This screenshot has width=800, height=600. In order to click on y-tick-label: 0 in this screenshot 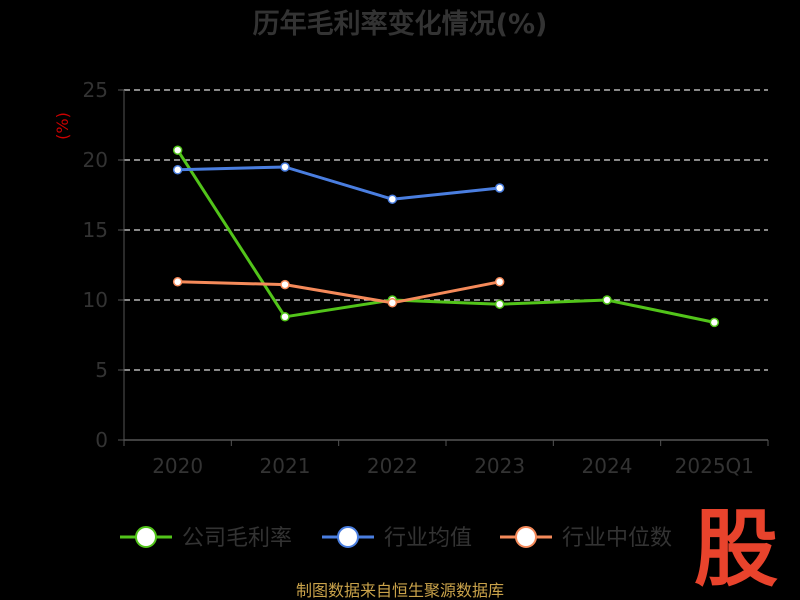, I will do `click(101, 440)`.